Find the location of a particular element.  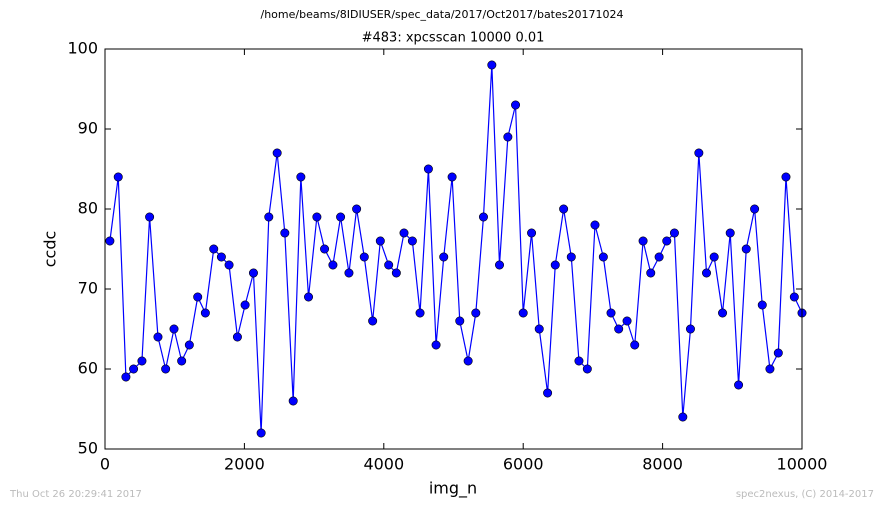

y-tick-label: 70 is located at coordinates (88, 288).